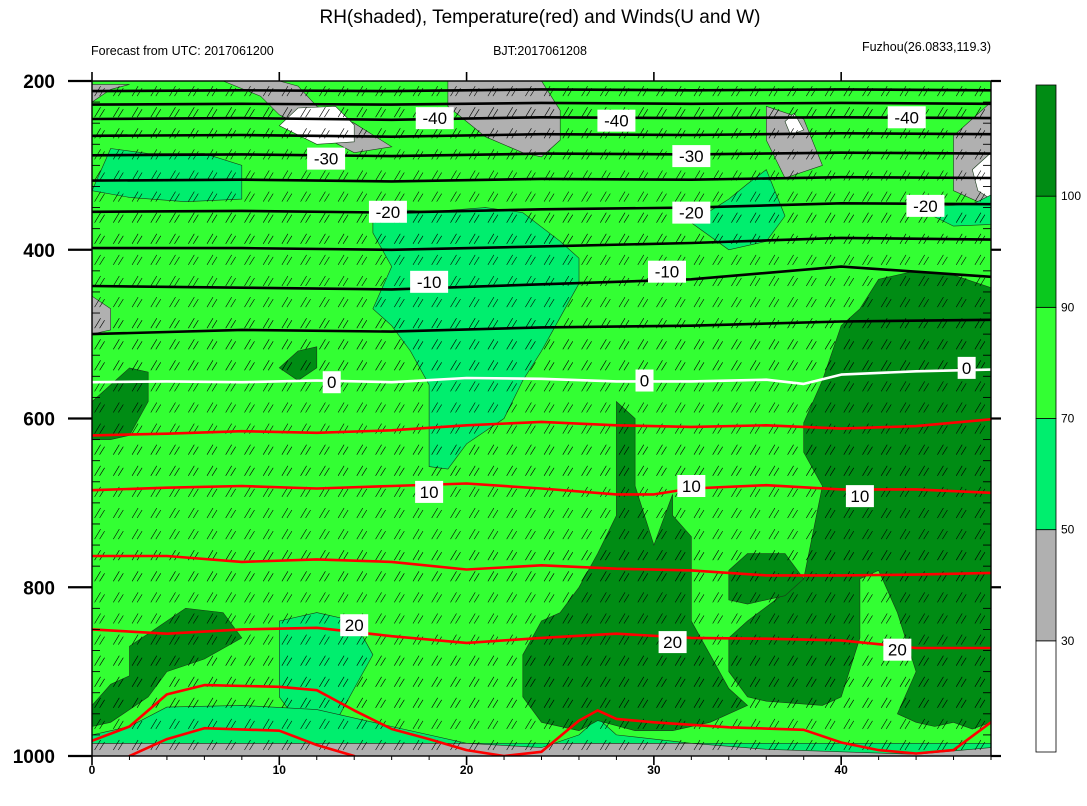 The image size is (1087, 806). I want to click on x-tick-label: 20, so click(467, 770).